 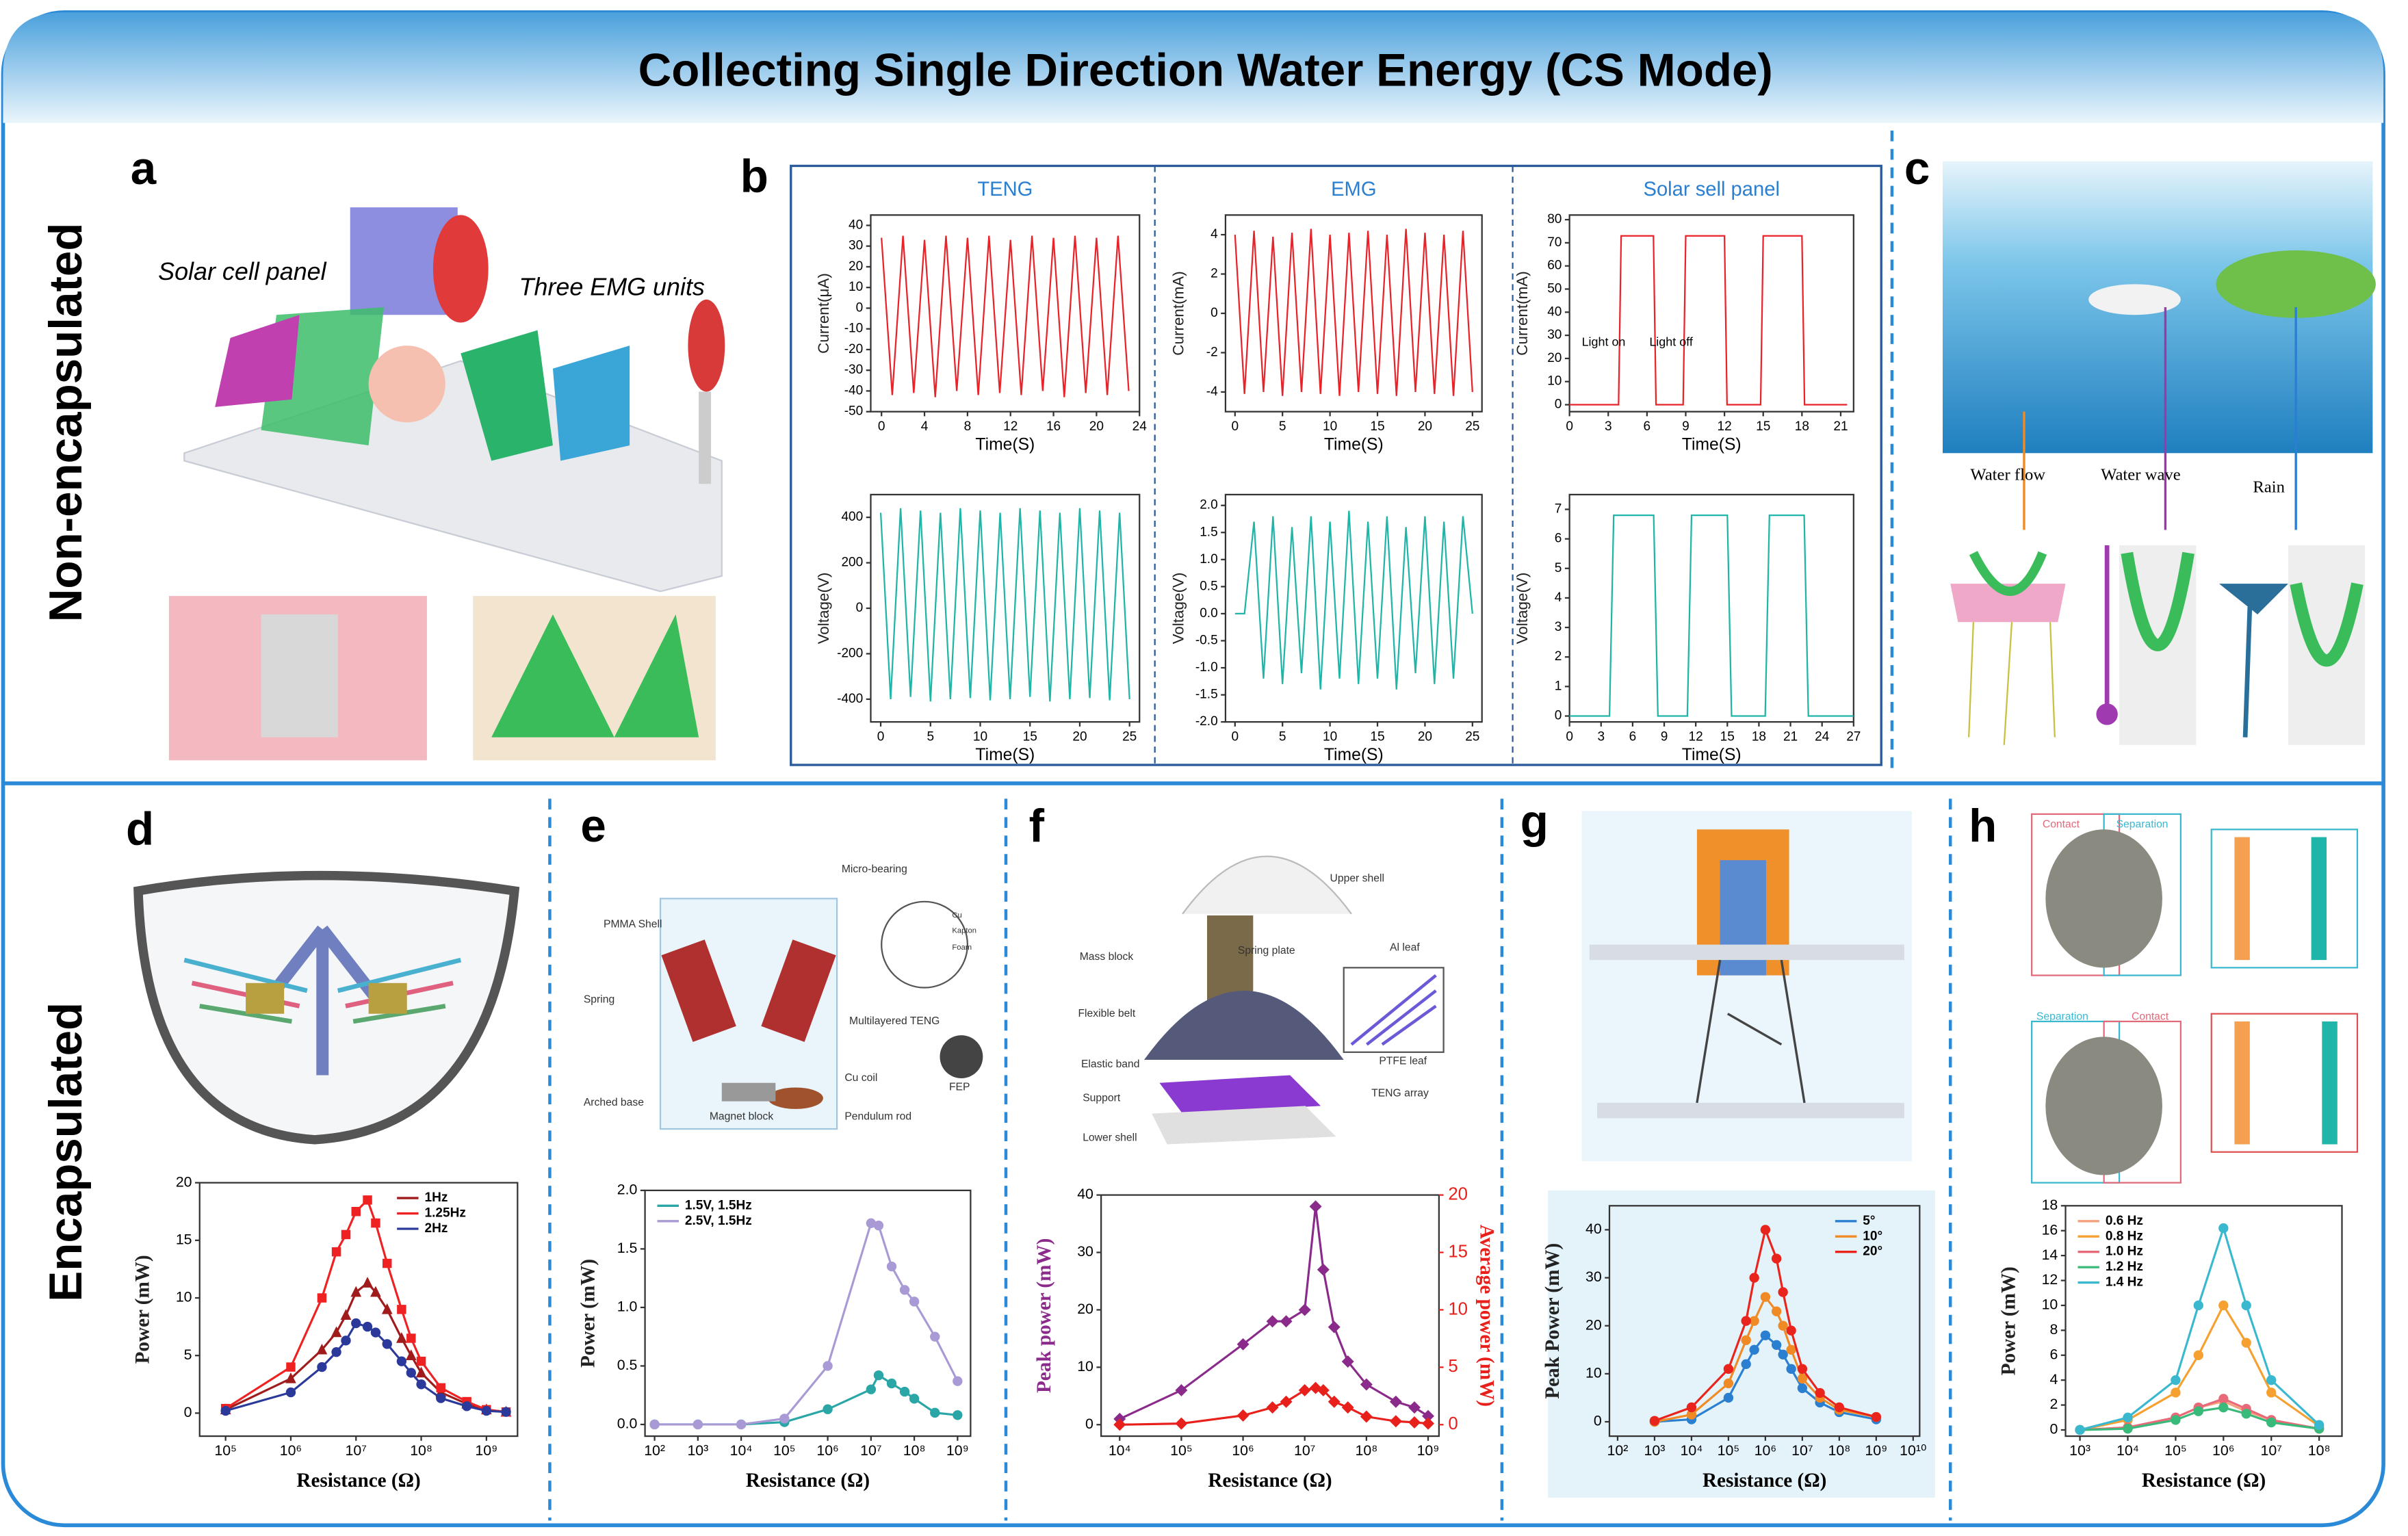 I want to click on row-label: Non-encapsulated, so click(x=66, y=423).